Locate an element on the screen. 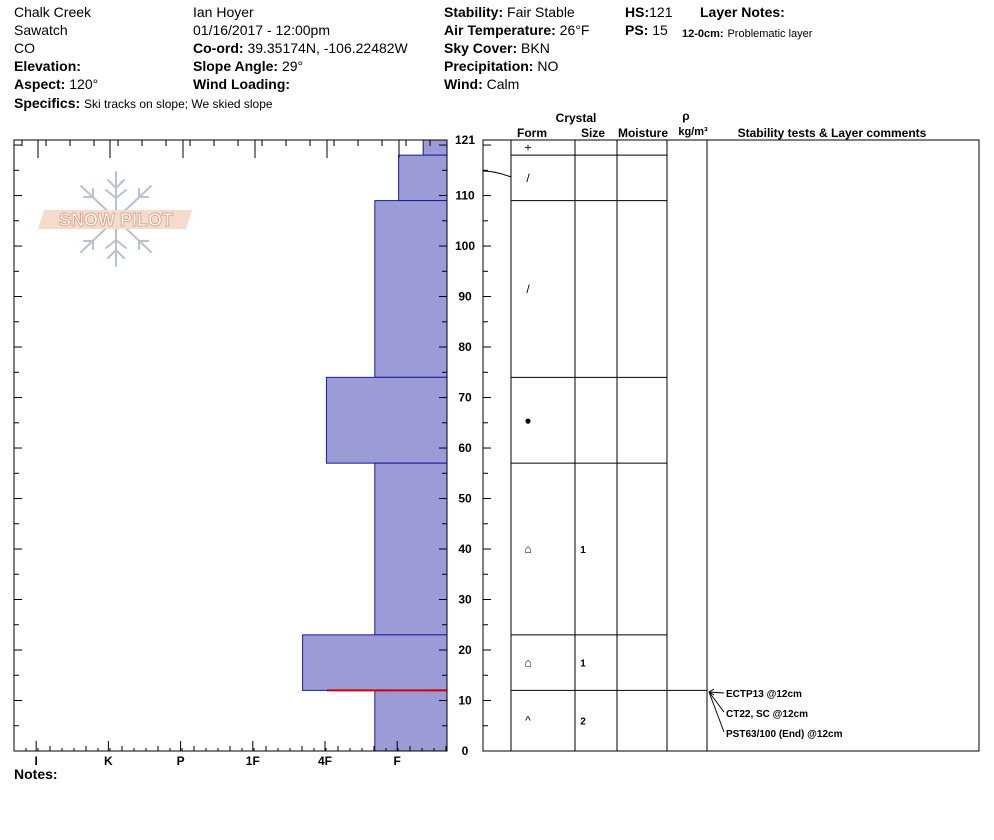 Image resolution: width=994 pixels, height=840 pixels. height-tick-label: 70 is located at coordinates (465, 398).